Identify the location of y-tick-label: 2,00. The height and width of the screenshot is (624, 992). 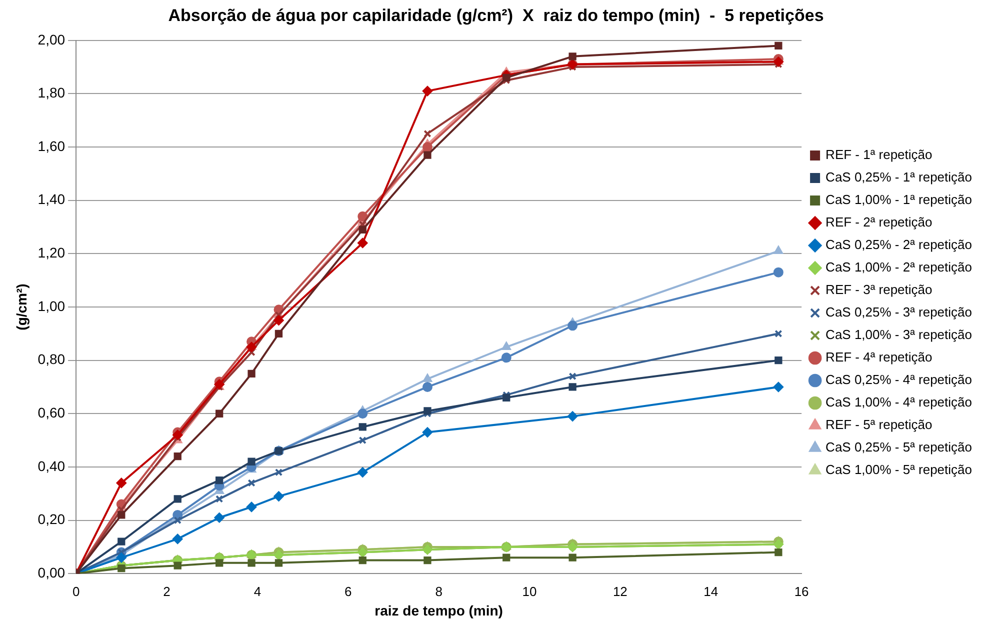
(52, 39).